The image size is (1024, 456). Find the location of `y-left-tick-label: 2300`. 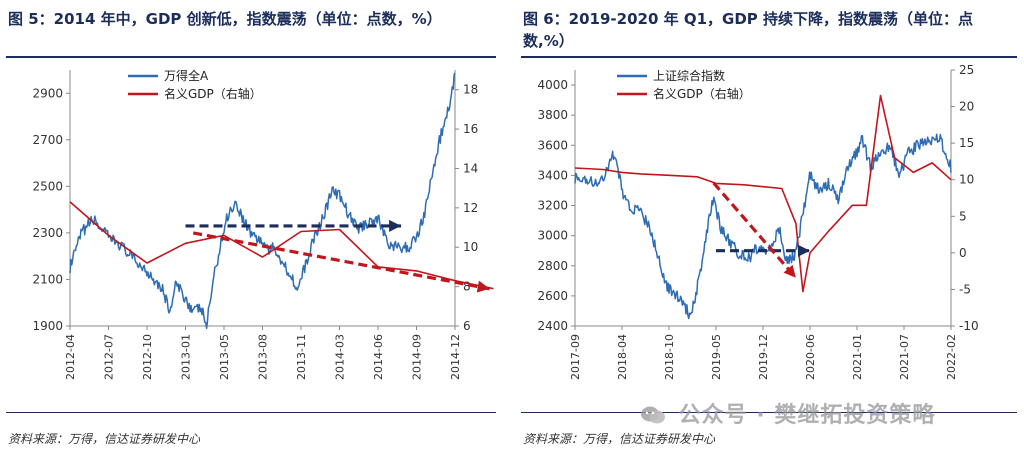

y-left-tick-label: 2300 is located at coordinates (47, 233).